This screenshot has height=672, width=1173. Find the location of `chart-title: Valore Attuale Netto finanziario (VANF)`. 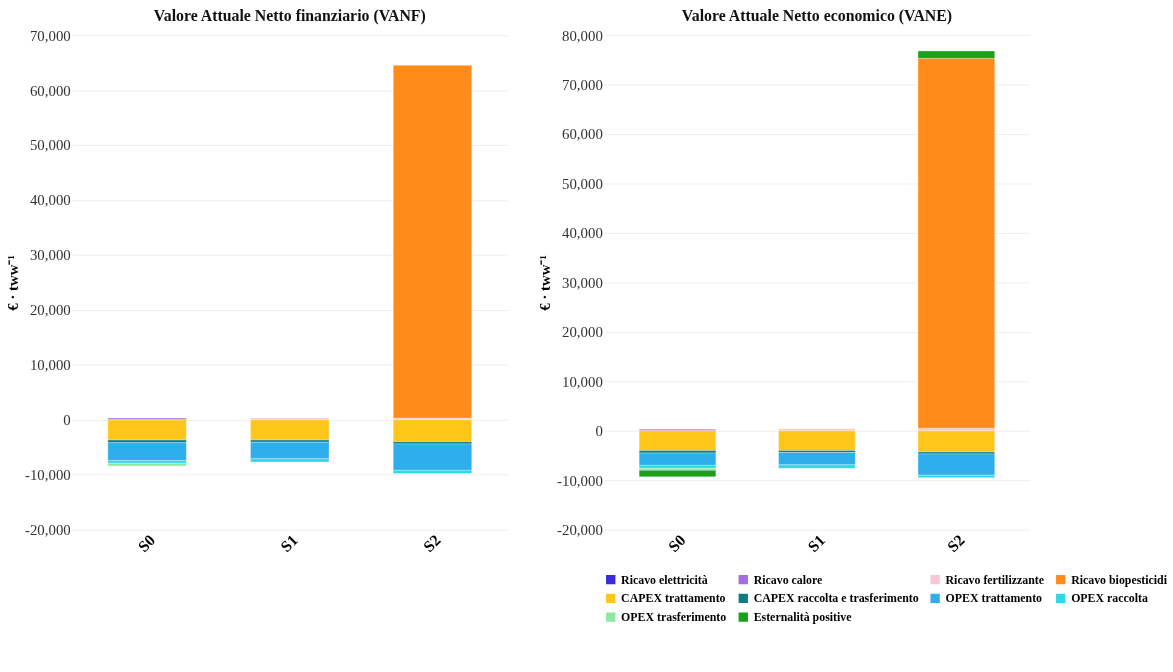

chart-title: Valore Attuale Netto finanziario (VANF) is located at coordinates (289, 16).